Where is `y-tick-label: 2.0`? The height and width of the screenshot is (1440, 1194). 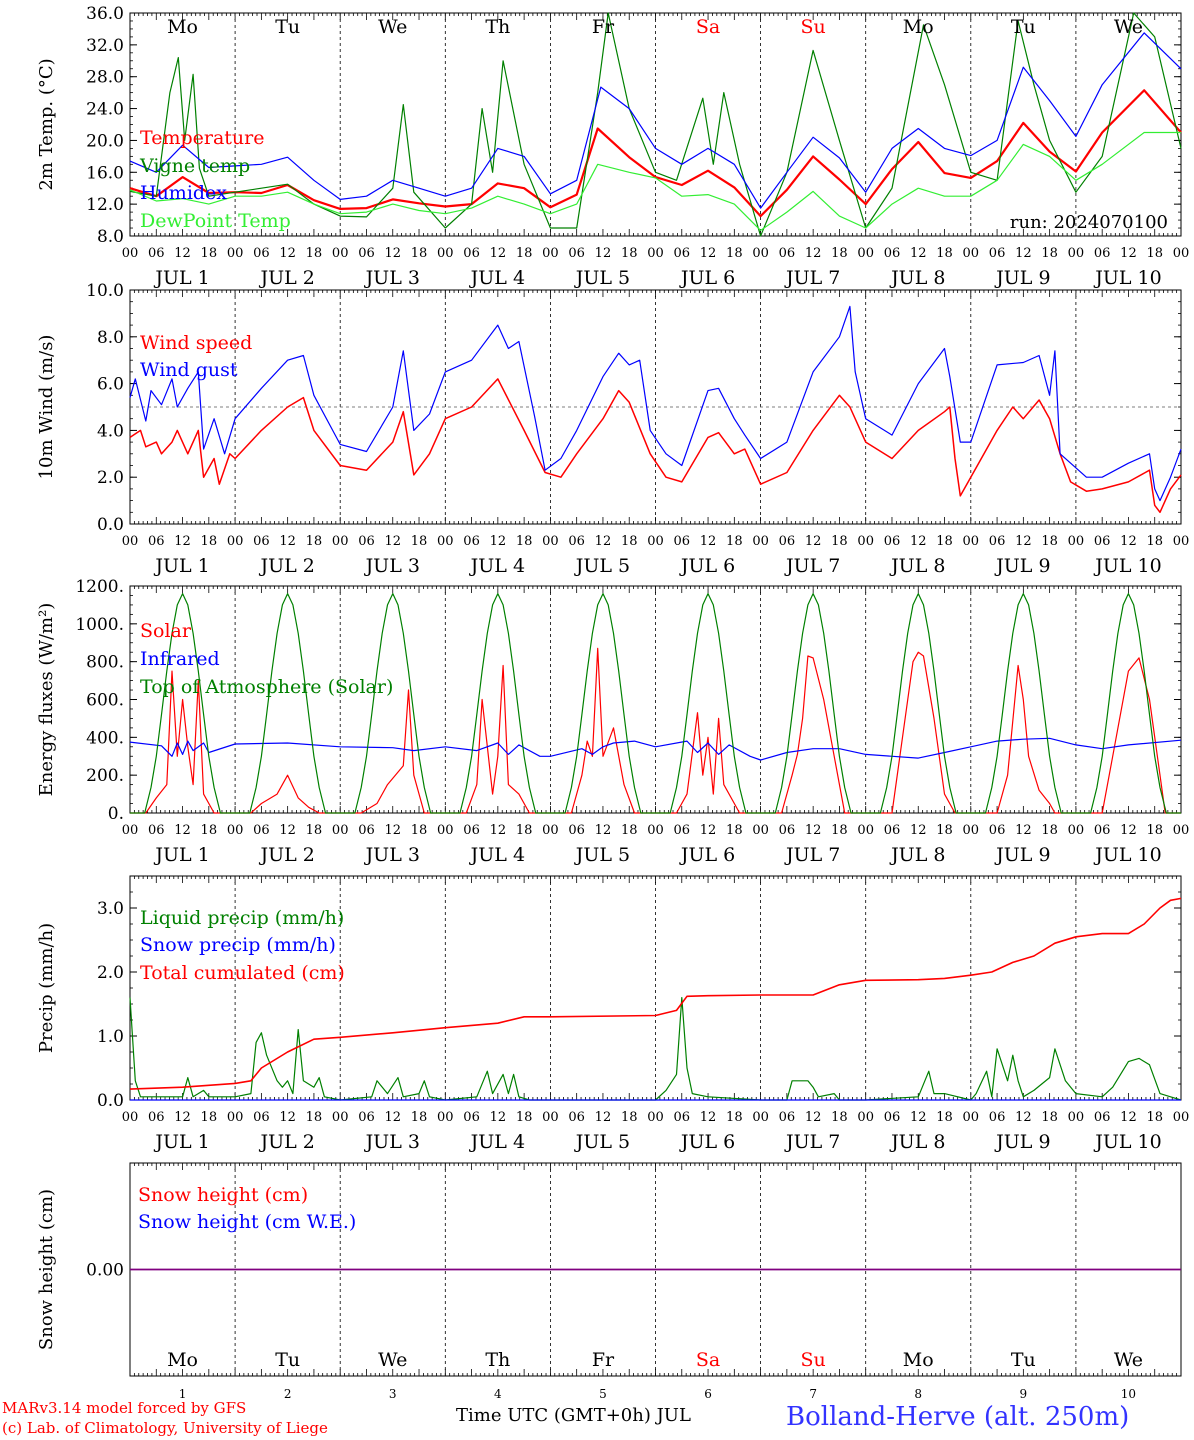 y-tick-label: 2.0 is located at coordinates (110, 973).